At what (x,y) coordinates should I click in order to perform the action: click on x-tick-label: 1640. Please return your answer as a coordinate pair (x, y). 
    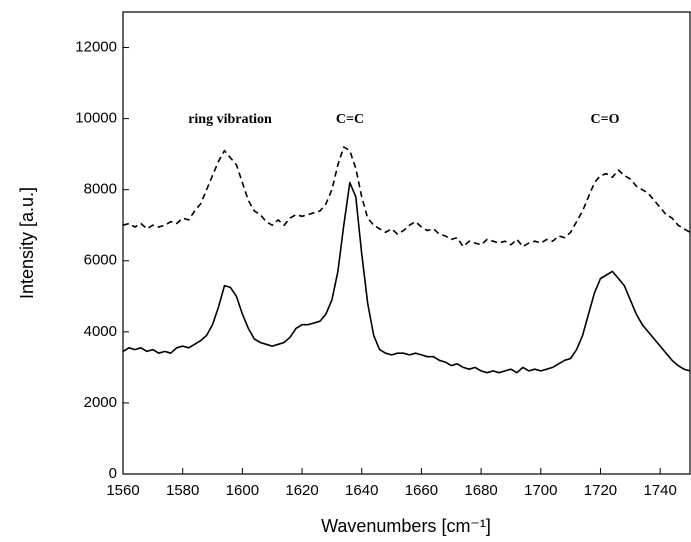
    Looking at the image, I should click on (361, 490).